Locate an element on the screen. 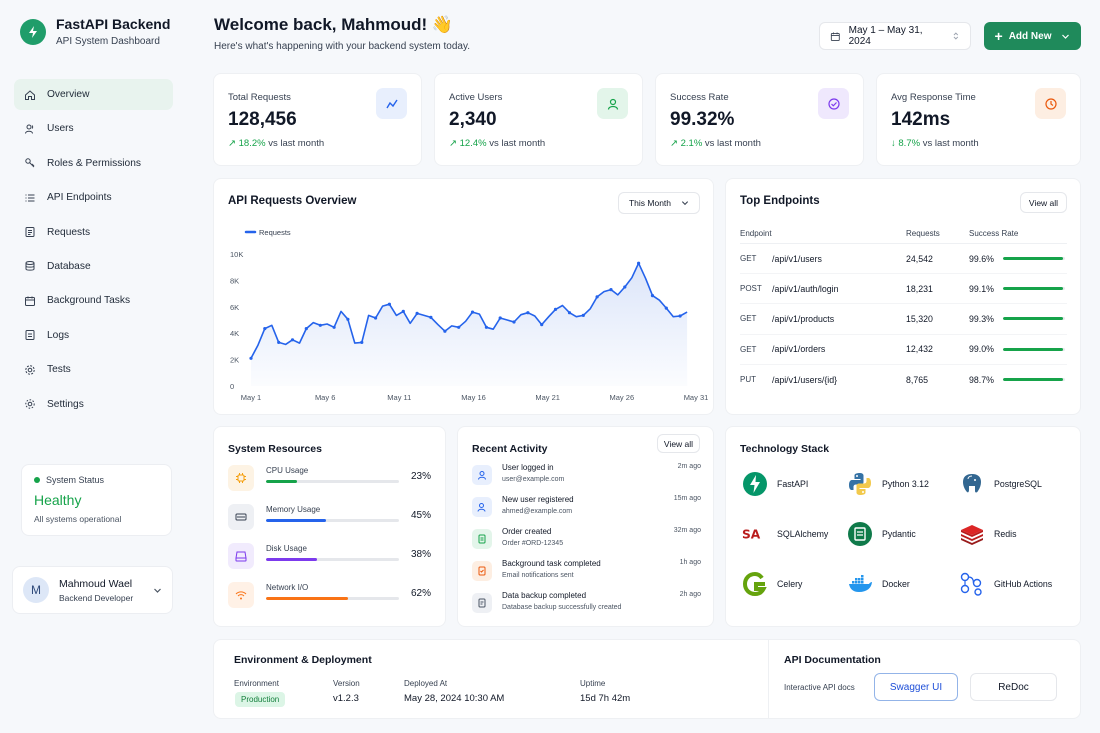 The height and width of the screenshot is (733, 1100). requests-line is located at coordinates (469, 310).